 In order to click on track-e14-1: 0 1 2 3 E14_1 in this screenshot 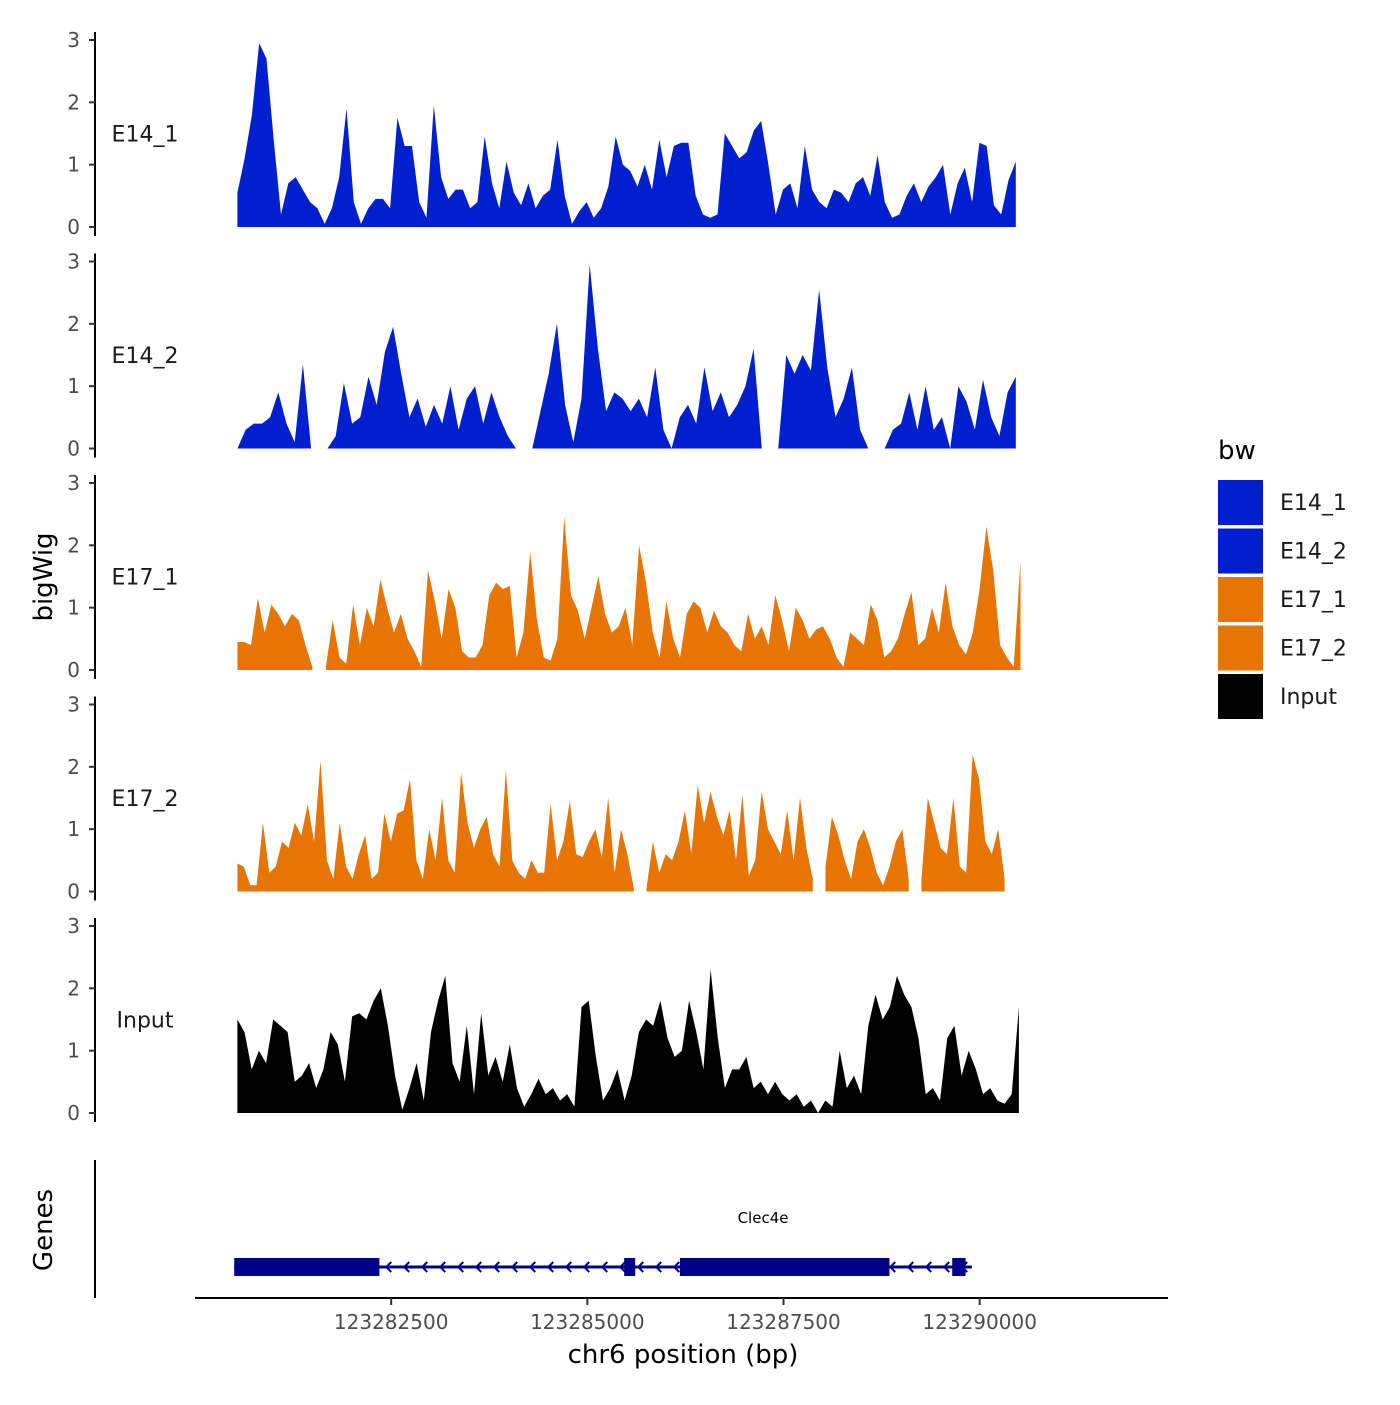, I will do `click(541, 133)`.